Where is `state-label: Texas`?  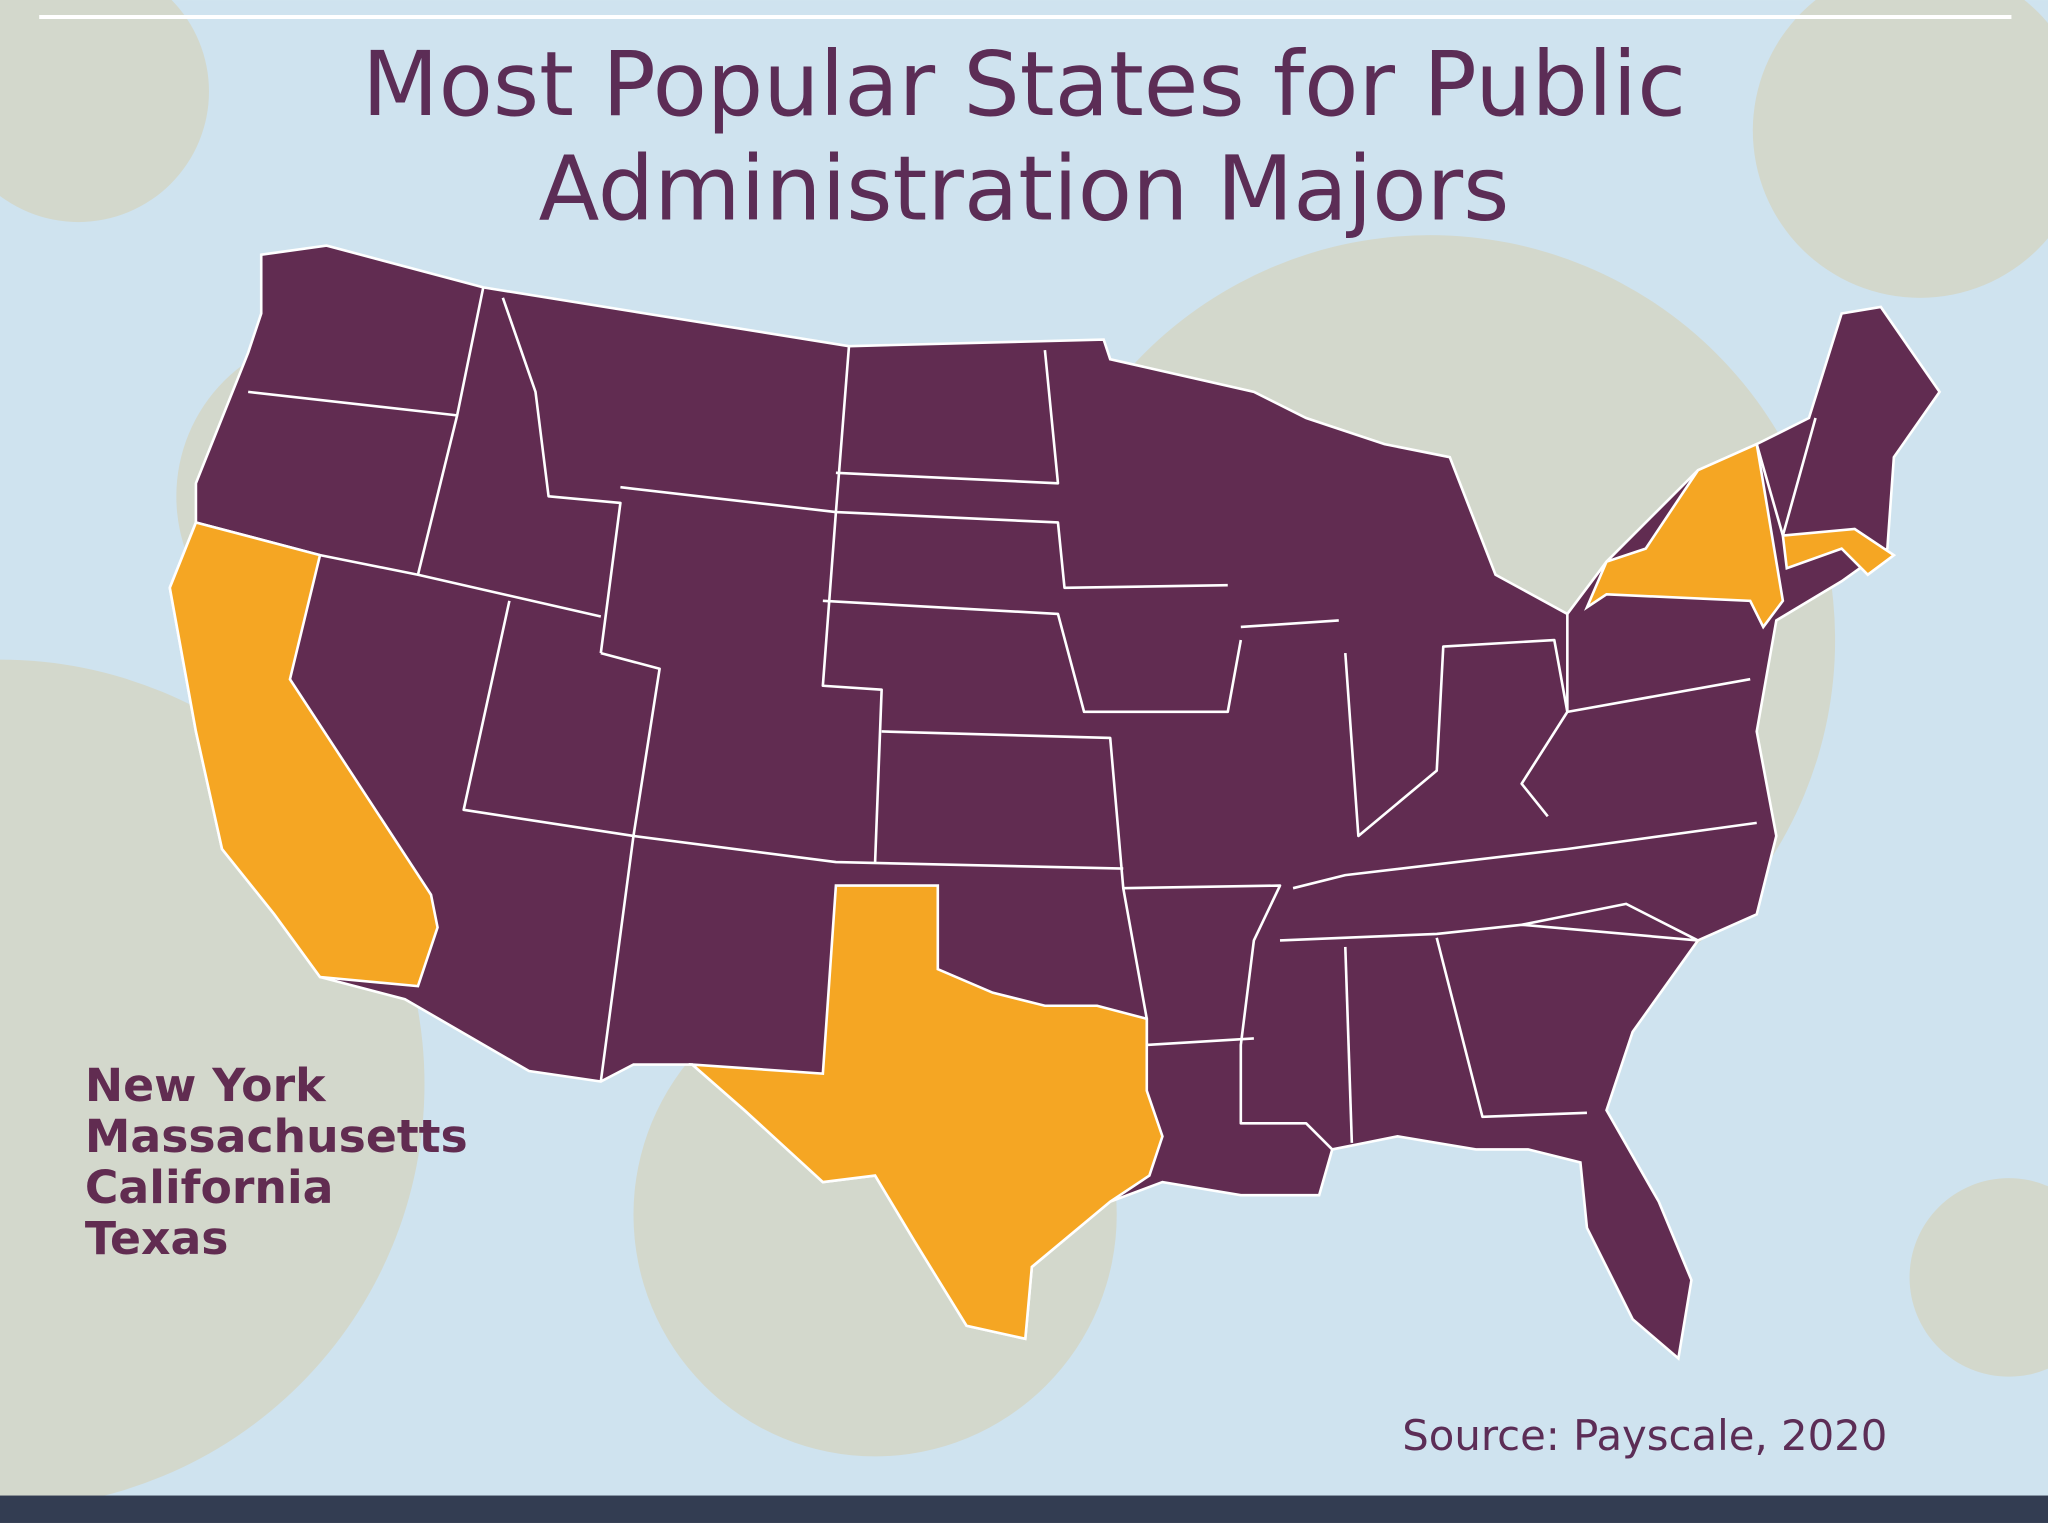
state-label: Texas is located at coordinates (157, 1238).